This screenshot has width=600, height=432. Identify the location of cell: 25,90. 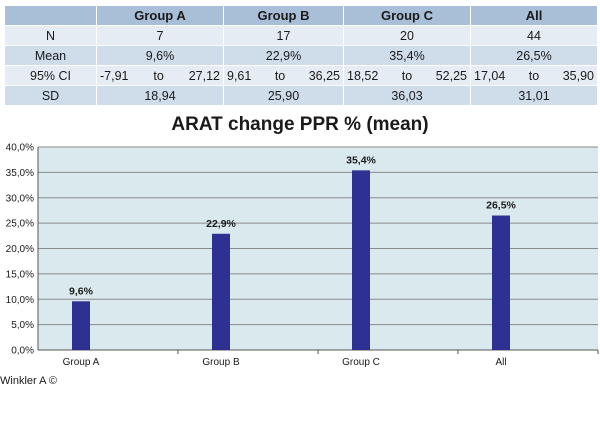
(284, 96).